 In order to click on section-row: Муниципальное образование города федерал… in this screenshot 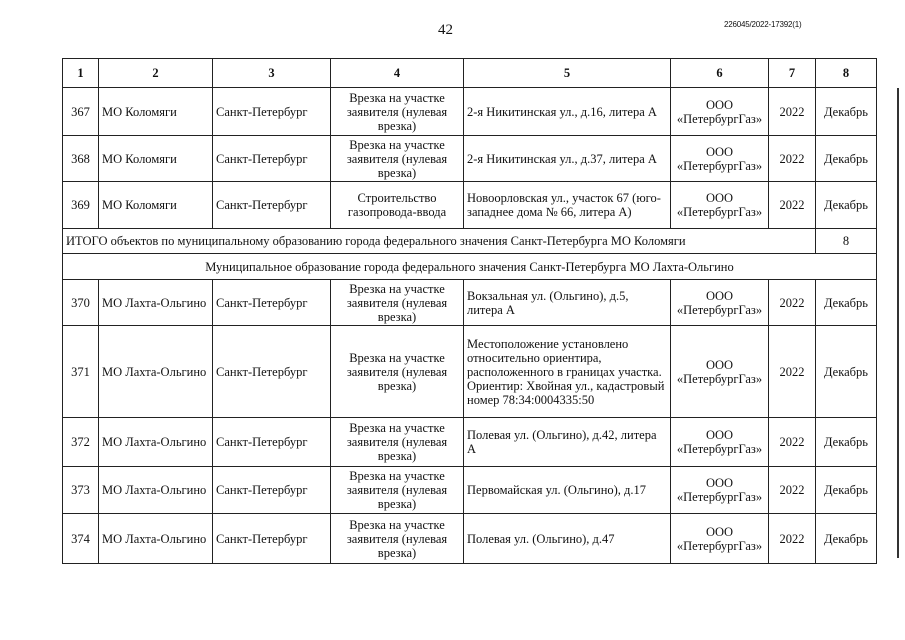, I will do `click(469, 266)`.